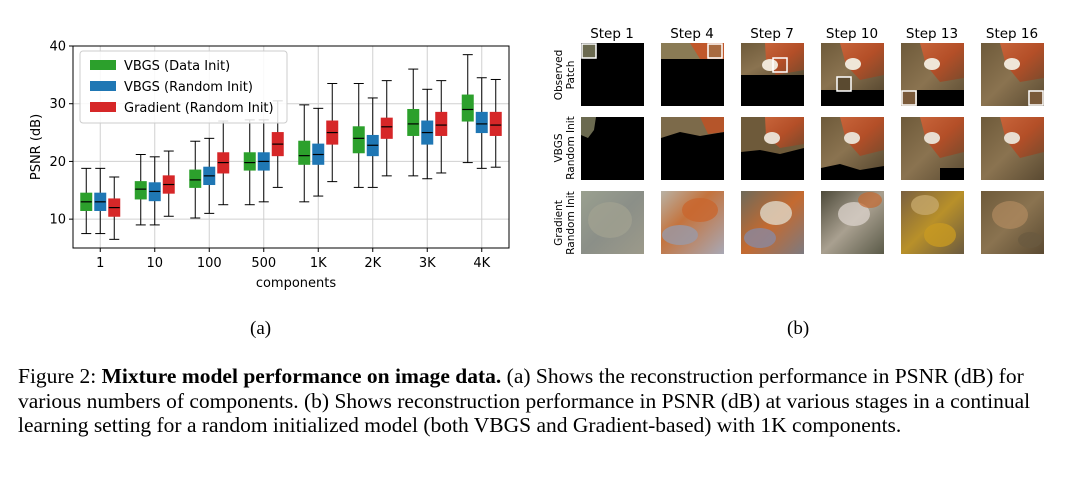  What do you see at coordinates (571, 75) in the screenshot?
I see `svg-text: Patch` at bounding box center [571, 75].